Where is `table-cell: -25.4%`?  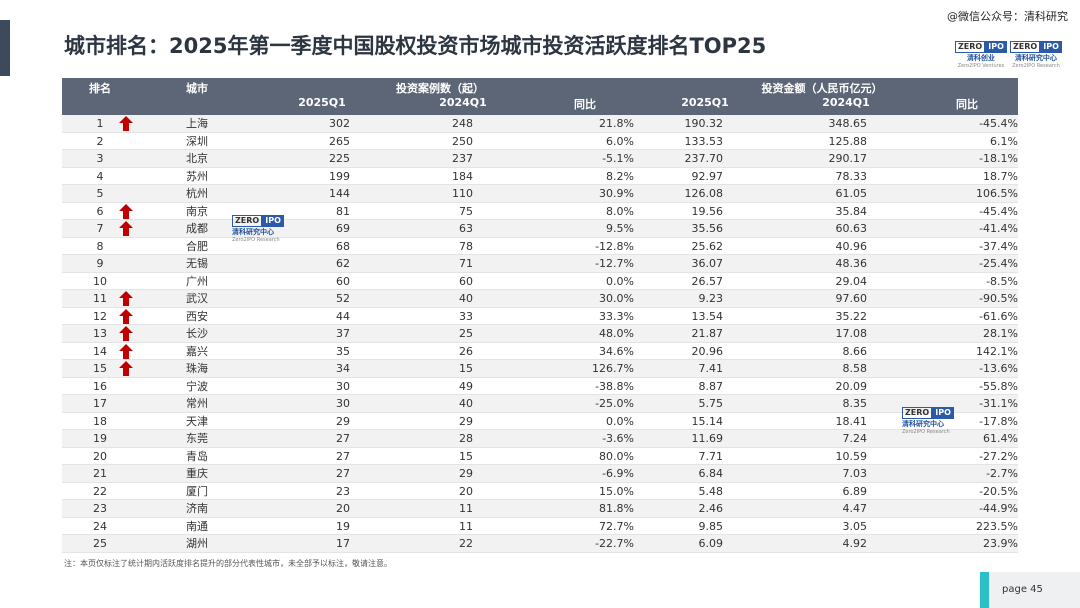
table-cell: -25.4% is located at coordinates (998, 264).